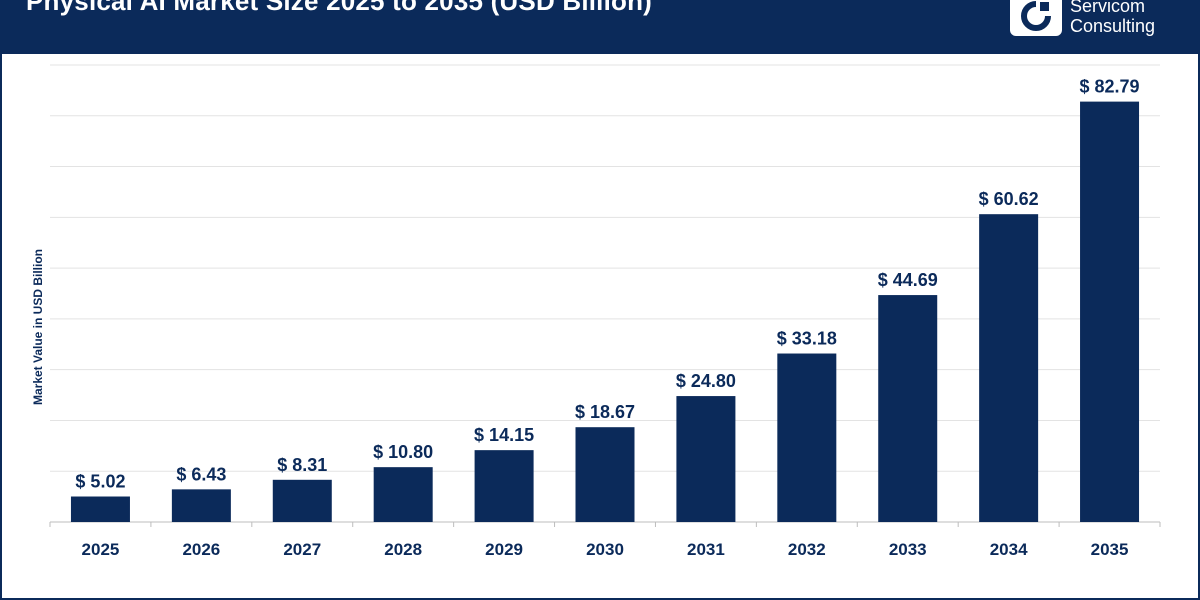 The width and height of the screenshot is (1200, 600). What do you see at coordinates (908, 280) in the screenshot?
I see `data-label-2033: $ 44.69` at bounding box center [908, 280].